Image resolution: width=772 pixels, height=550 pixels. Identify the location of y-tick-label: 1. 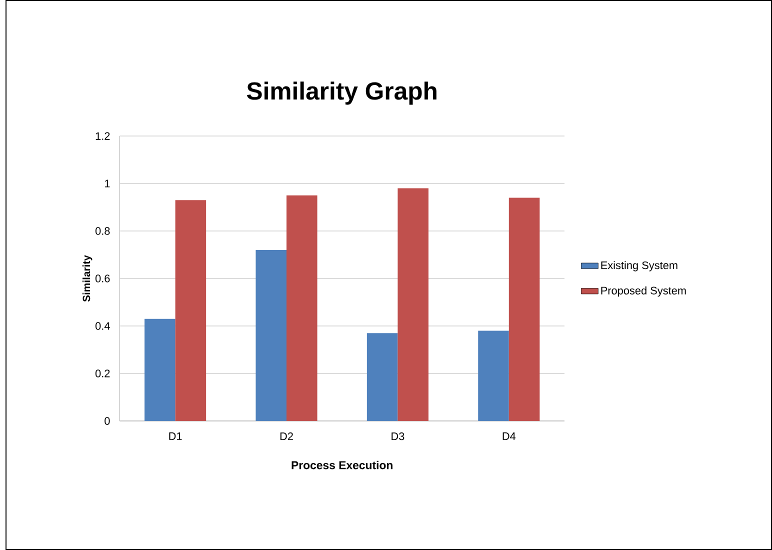
(107, 184).